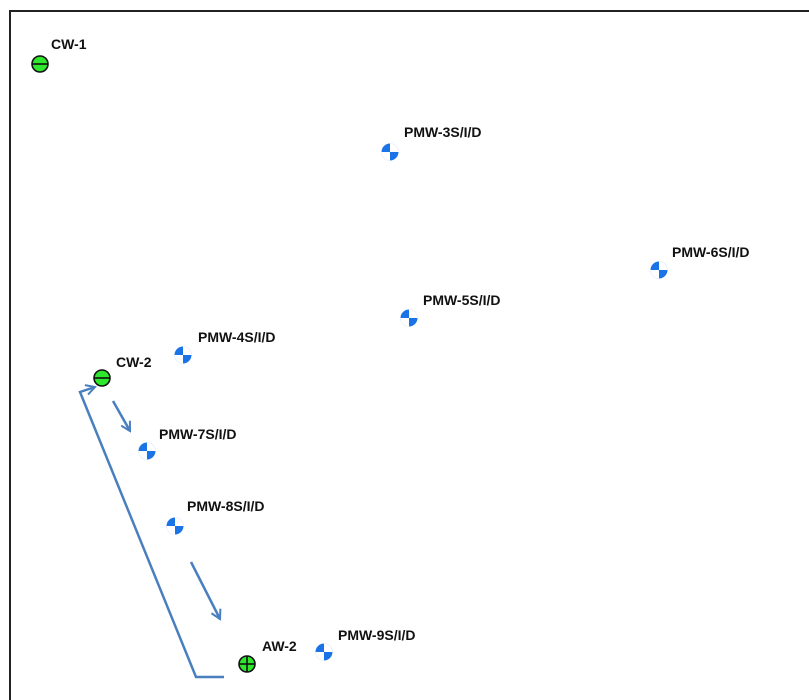  I want to click on well-cw-2: CW-2, so click(122, 370).